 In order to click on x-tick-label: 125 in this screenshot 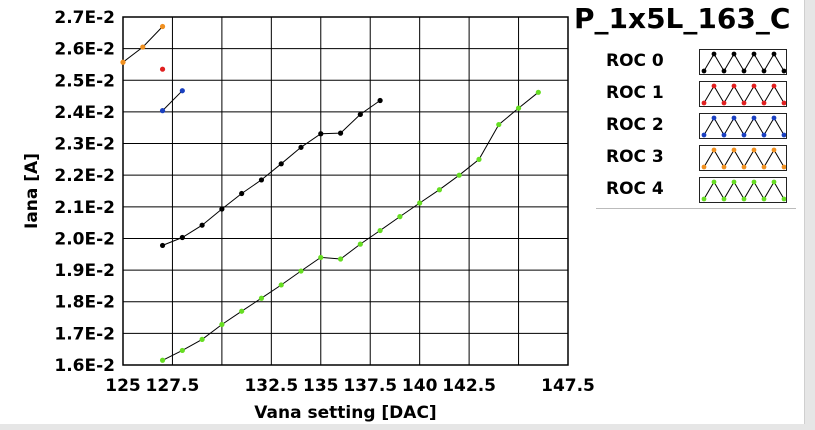, I will do `click(123, 386)`.